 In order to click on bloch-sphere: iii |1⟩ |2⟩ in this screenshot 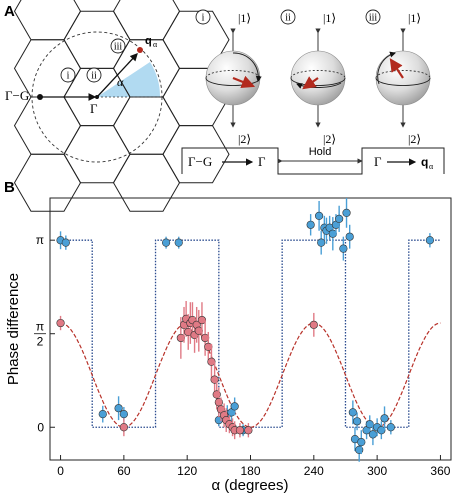, I will do `click(398, 77)`.